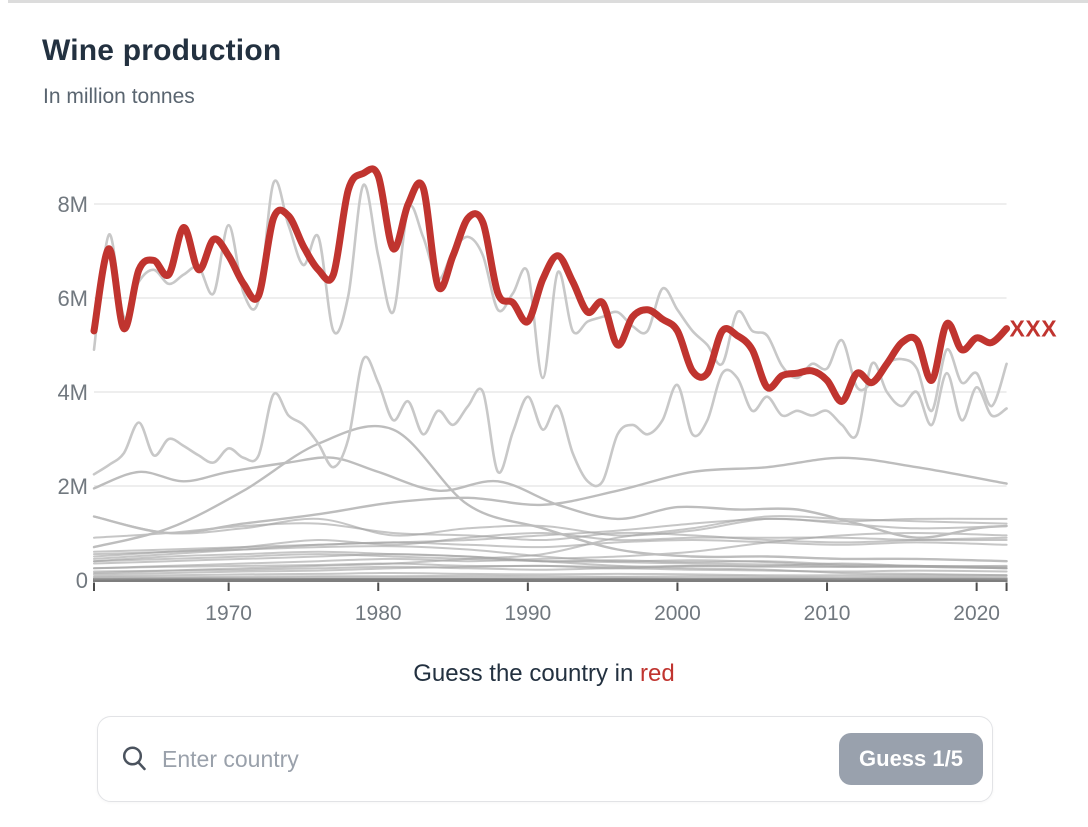 The height and width of the screenshot is (827, 1088). Describe the element at coordinates (911, 759) in the screenshot. I see `guess-button: Guess 1/5` at that location.